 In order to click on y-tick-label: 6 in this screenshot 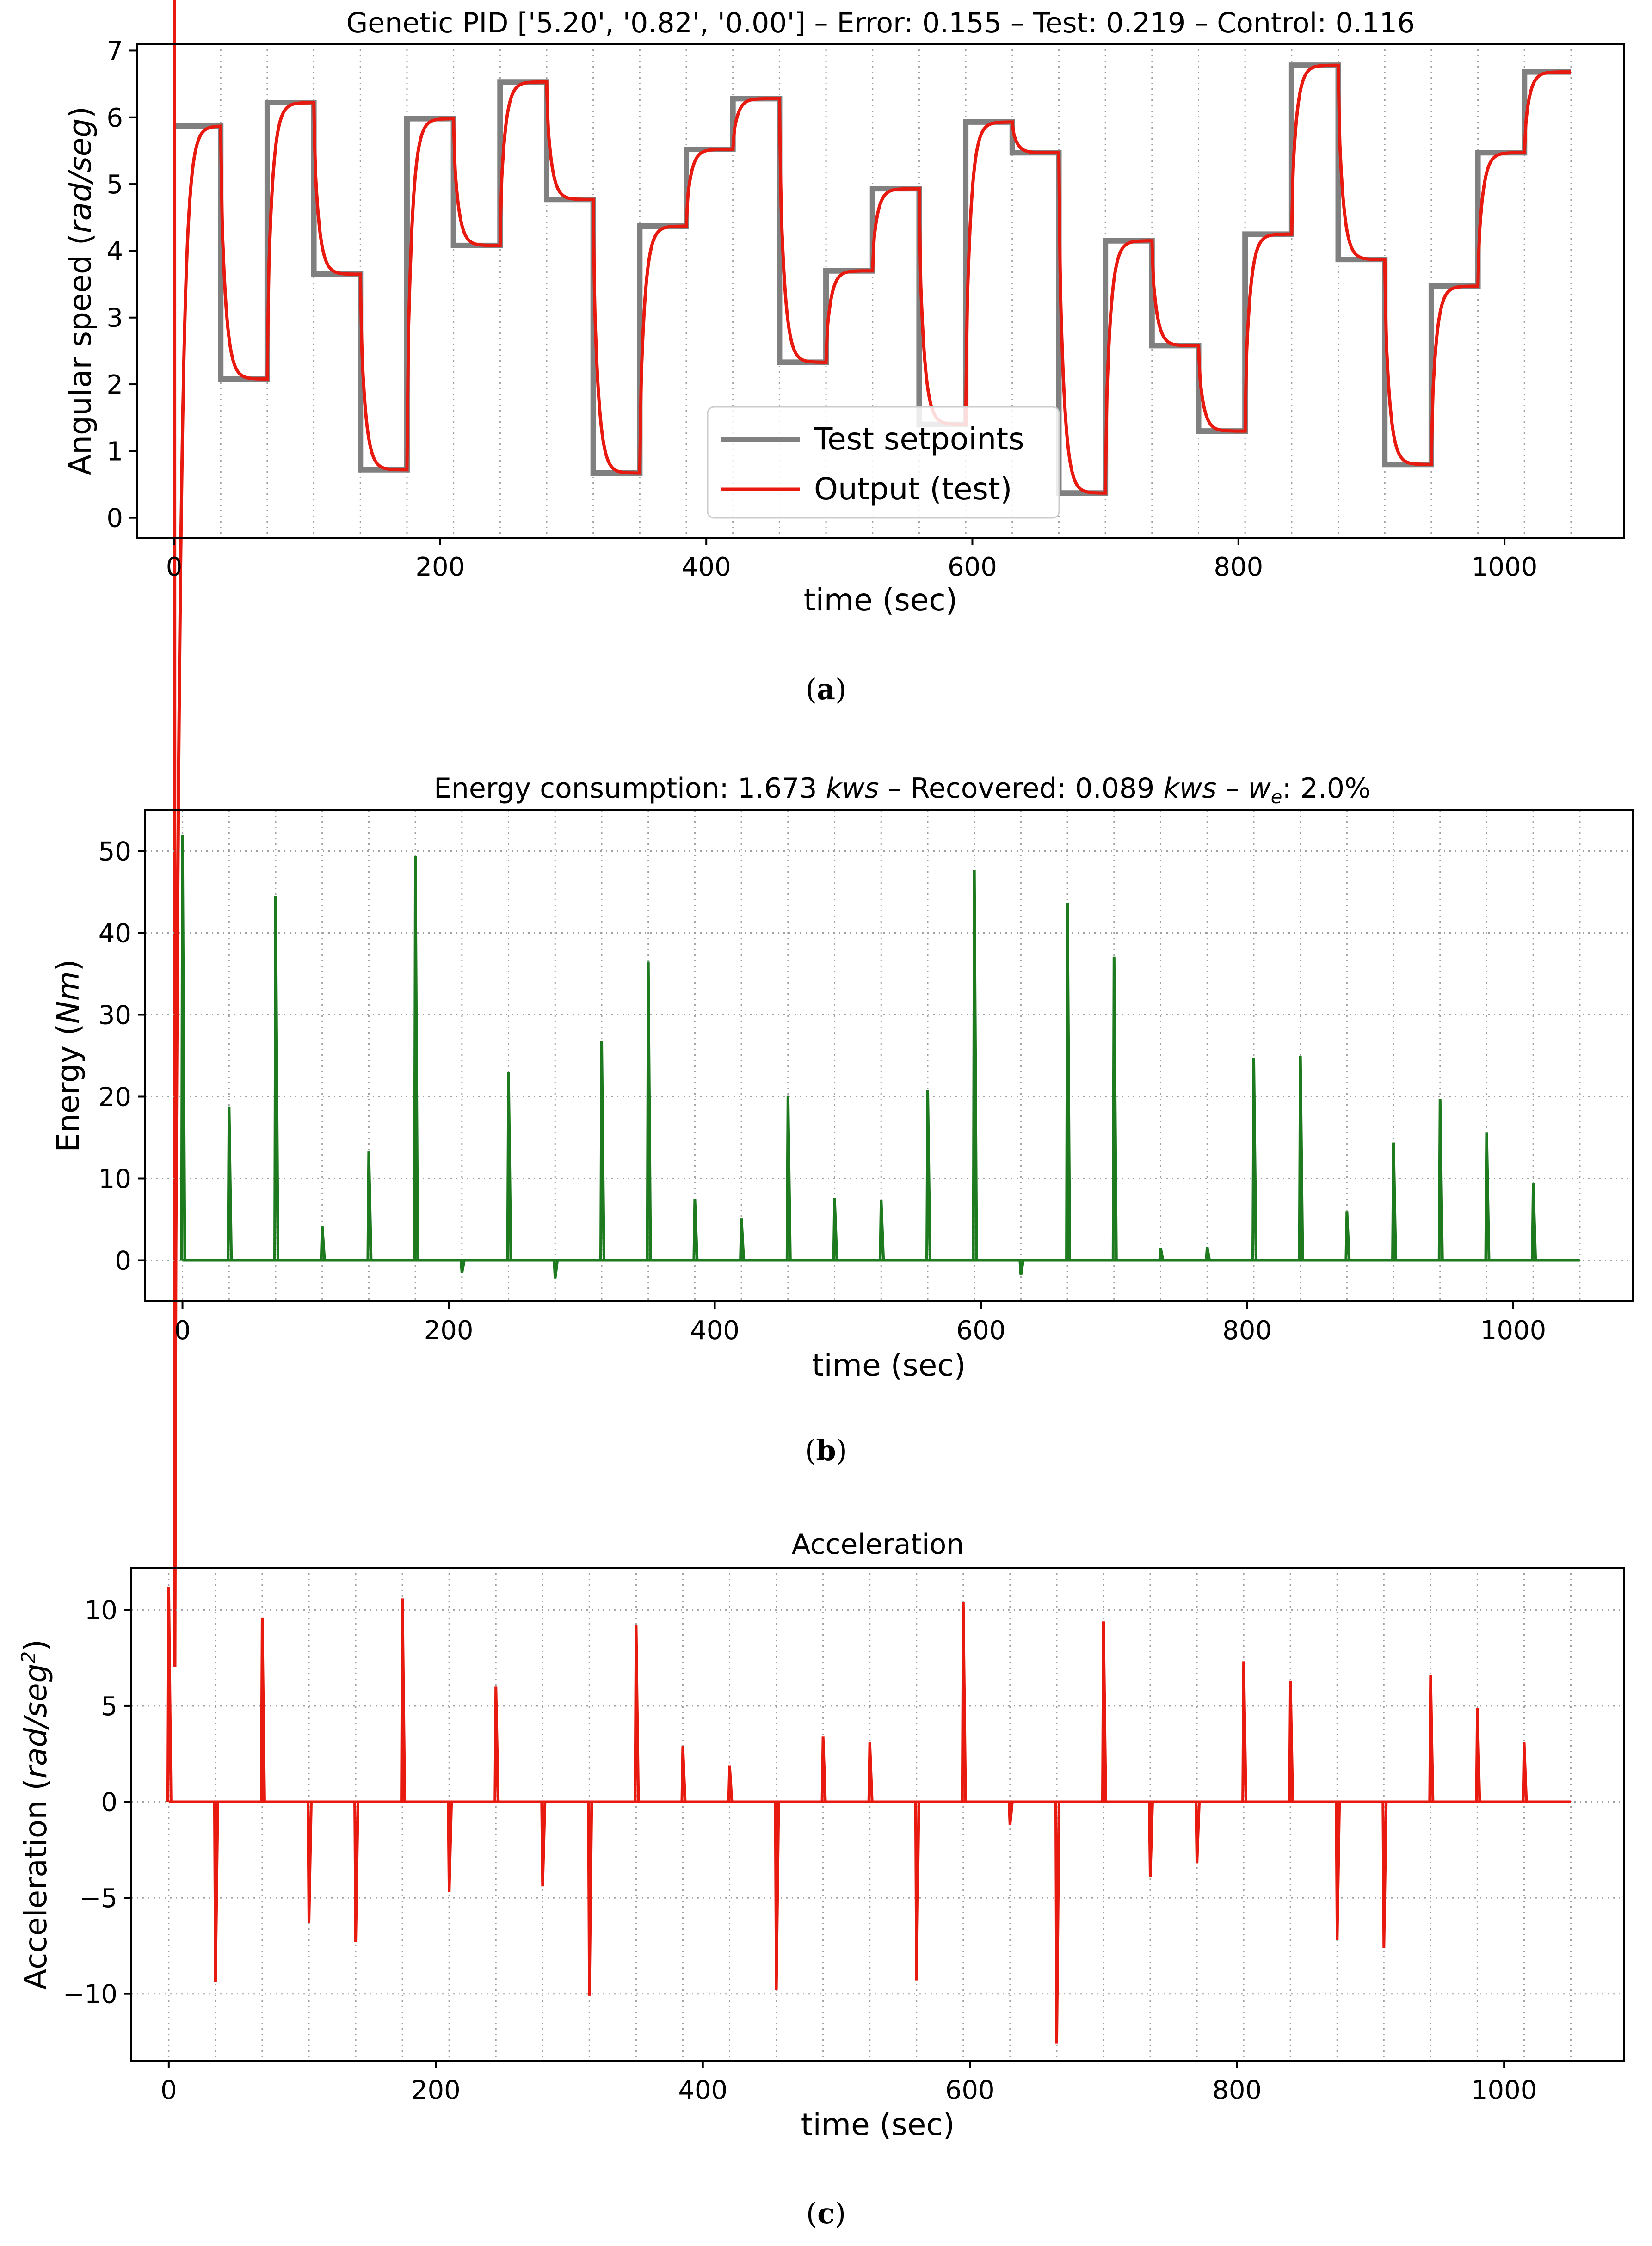, I will do `click(115, 118)`.